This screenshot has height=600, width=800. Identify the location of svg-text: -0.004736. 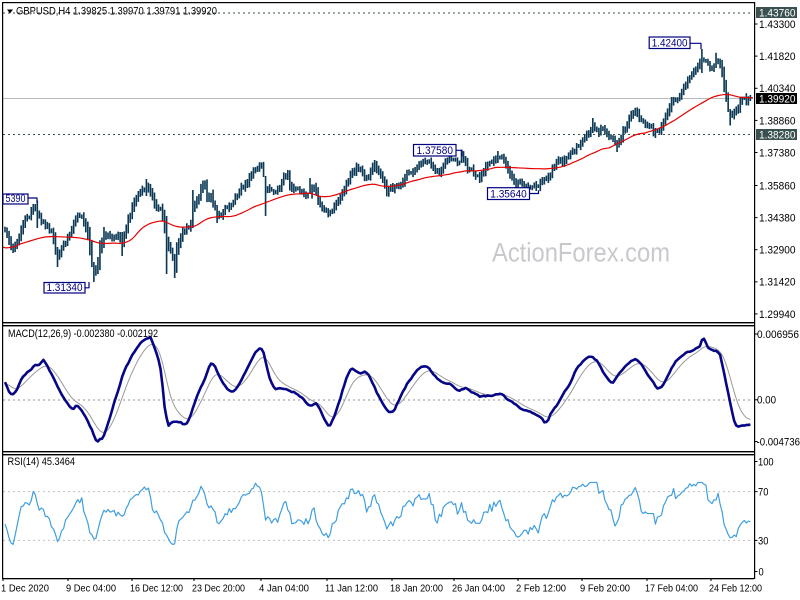
(778, 442).